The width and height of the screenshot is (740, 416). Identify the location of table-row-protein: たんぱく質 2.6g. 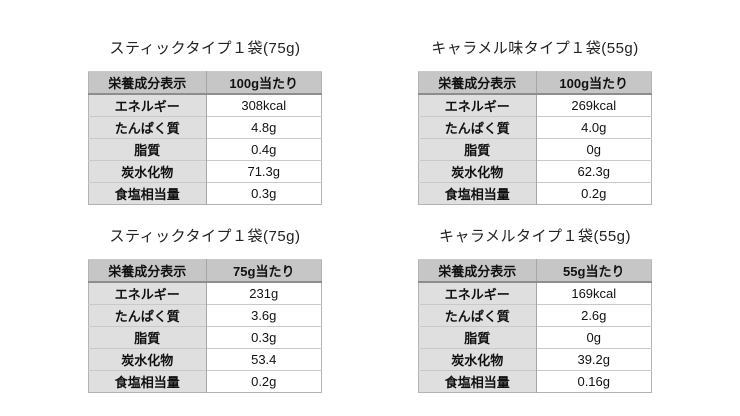
(535, 315).